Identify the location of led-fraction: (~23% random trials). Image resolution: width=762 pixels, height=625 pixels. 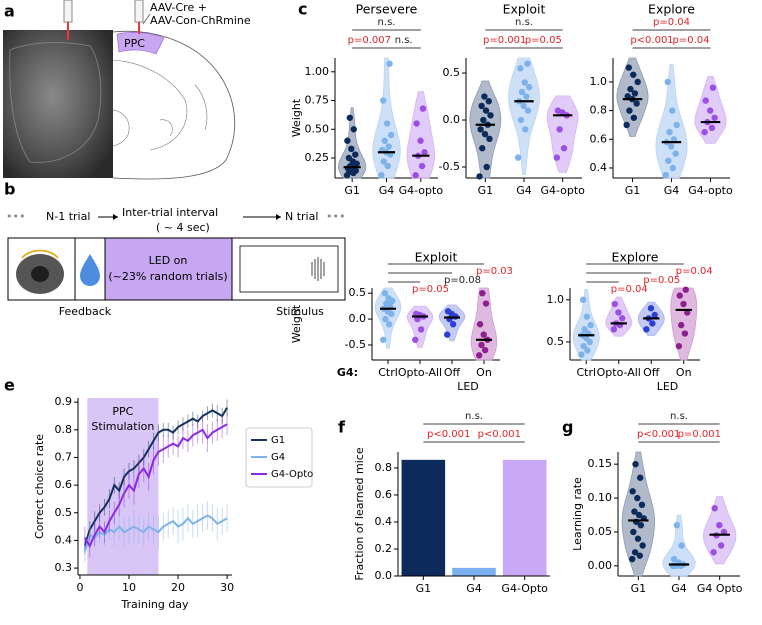
(167, 276).